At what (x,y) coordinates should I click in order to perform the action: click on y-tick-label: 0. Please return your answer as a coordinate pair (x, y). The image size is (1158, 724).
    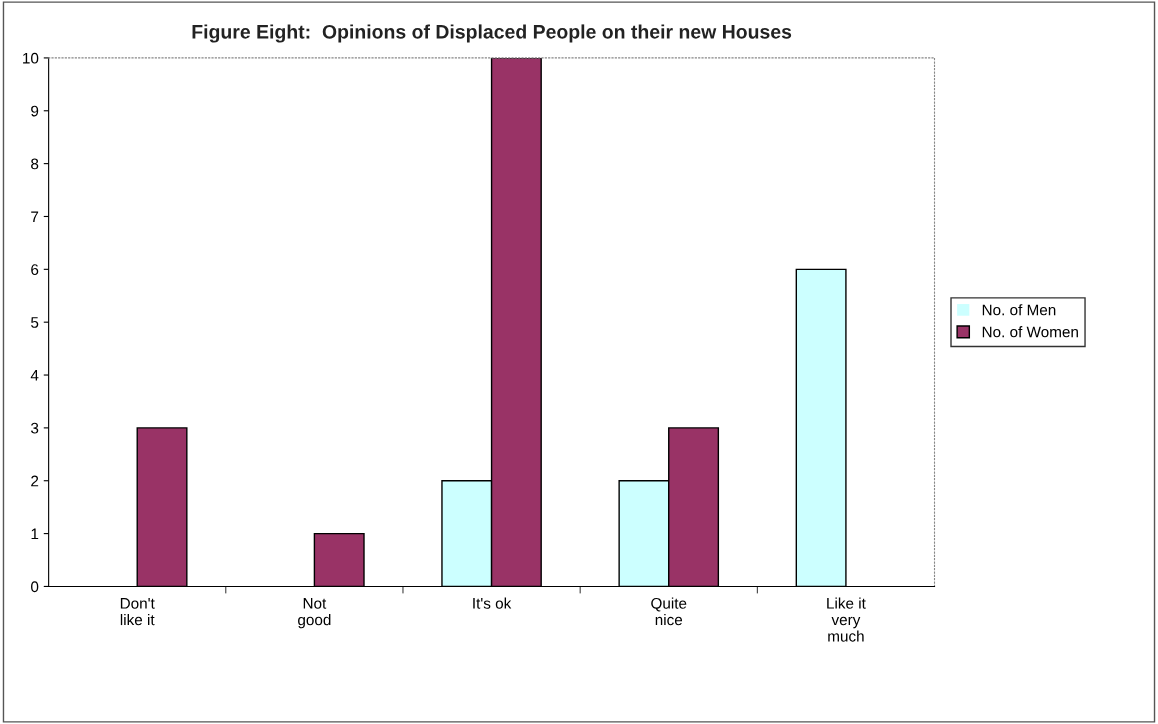
    Looking at the image, I should click on (35, 587).